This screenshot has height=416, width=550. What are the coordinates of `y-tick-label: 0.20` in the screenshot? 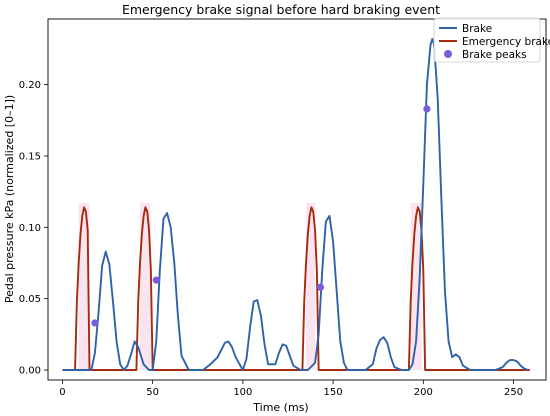 It's located at (30, 85).